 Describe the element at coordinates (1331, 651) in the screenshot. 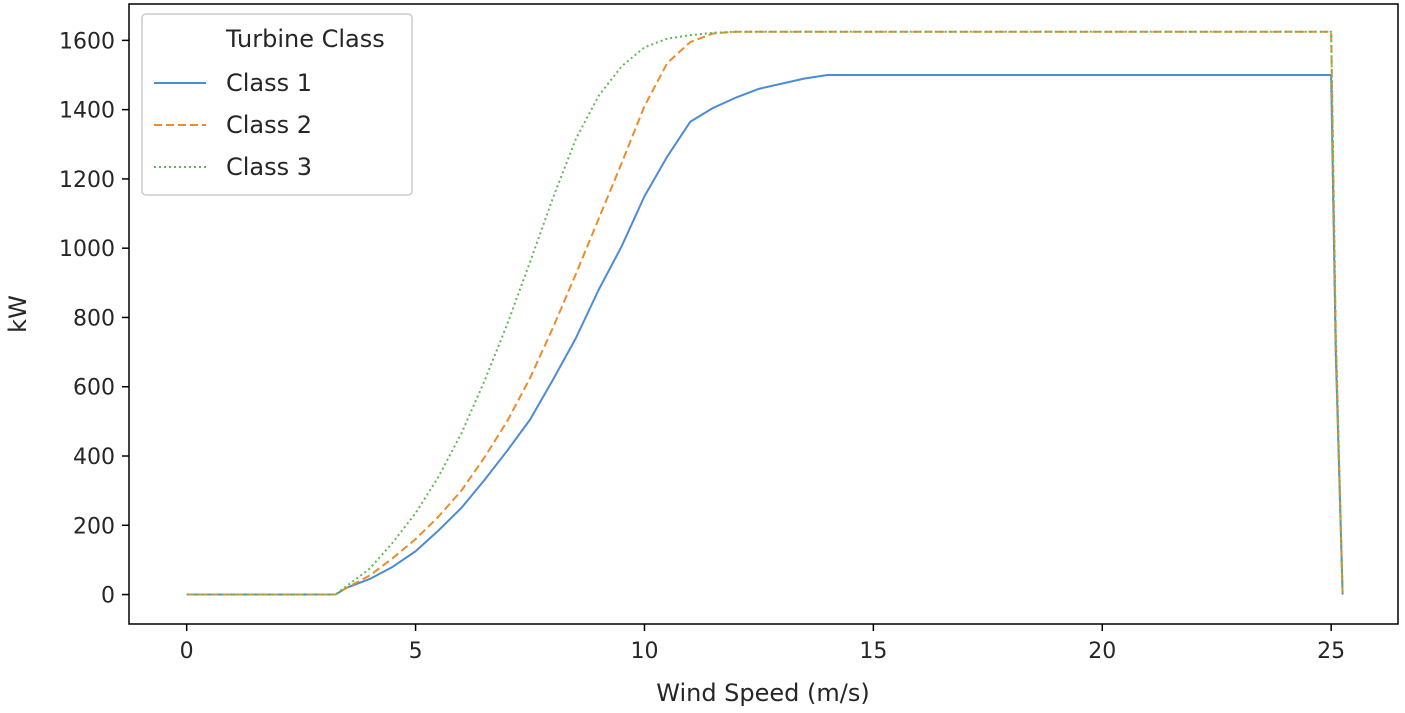

I see `x-tick-label: 25` at that location.